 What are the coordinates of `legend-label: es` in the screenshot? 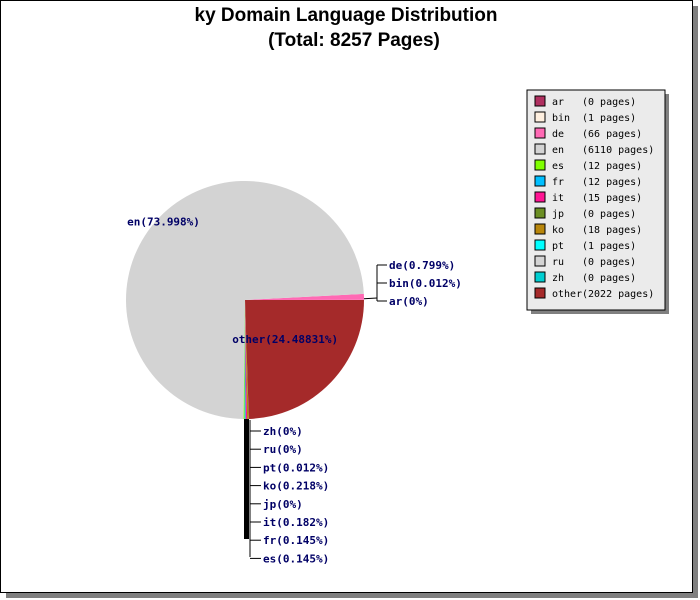 It's located at (558, 166).